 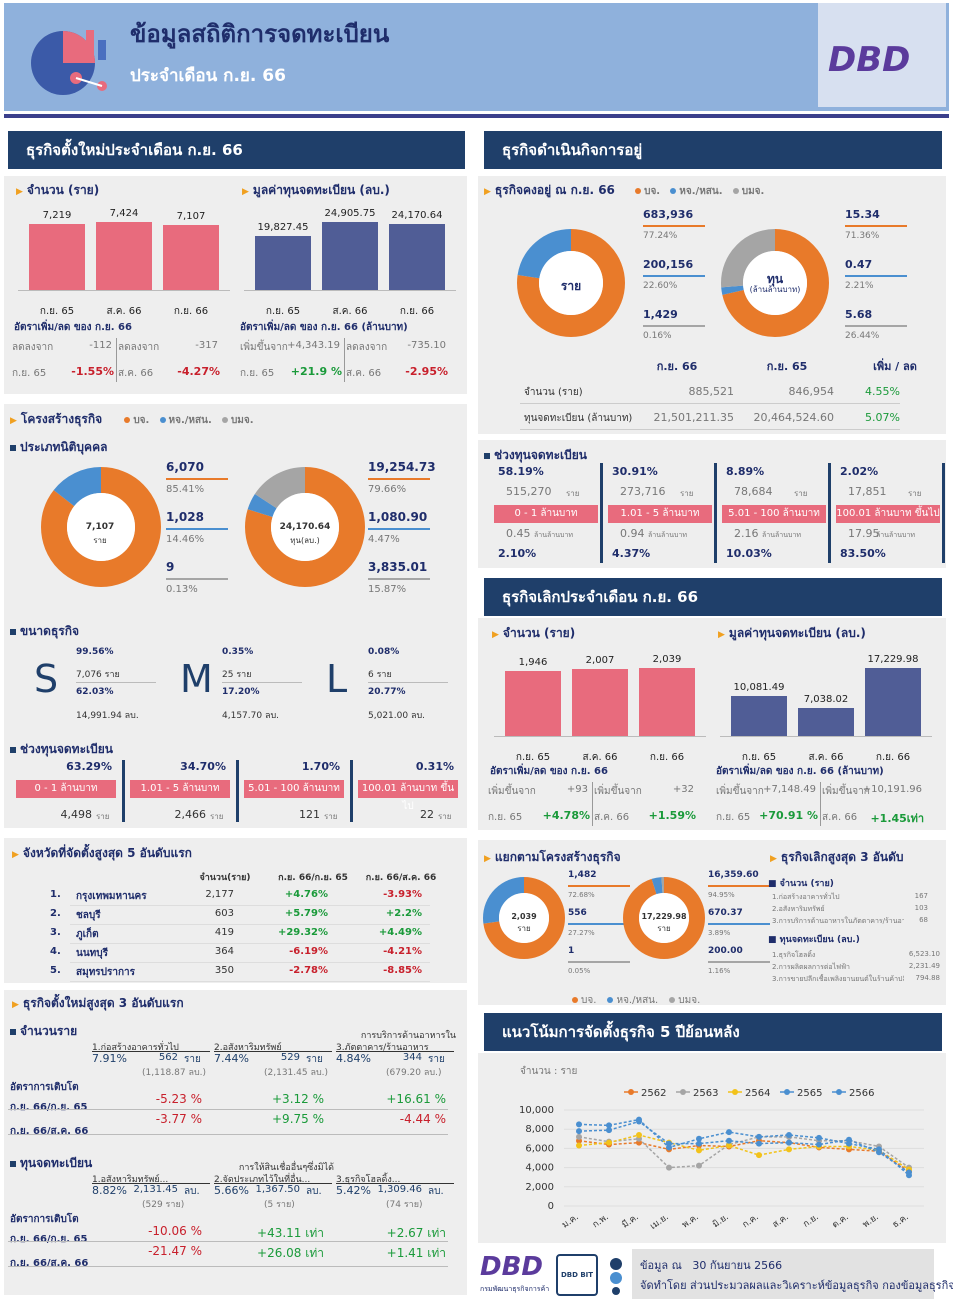 What do you see at coordinates (290, 1253) in the screenshot?
I see `growth-value: +26.08 เท่า` at bounding box center [290, 1253].